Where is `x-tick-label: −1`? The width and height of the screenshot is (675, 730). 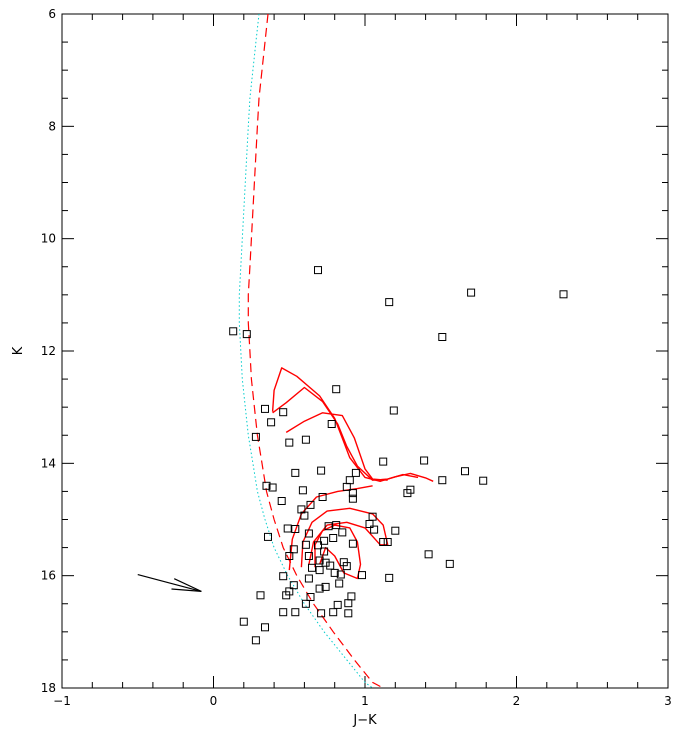 x-tick-label: −1 is located at coordinates (62, 701).